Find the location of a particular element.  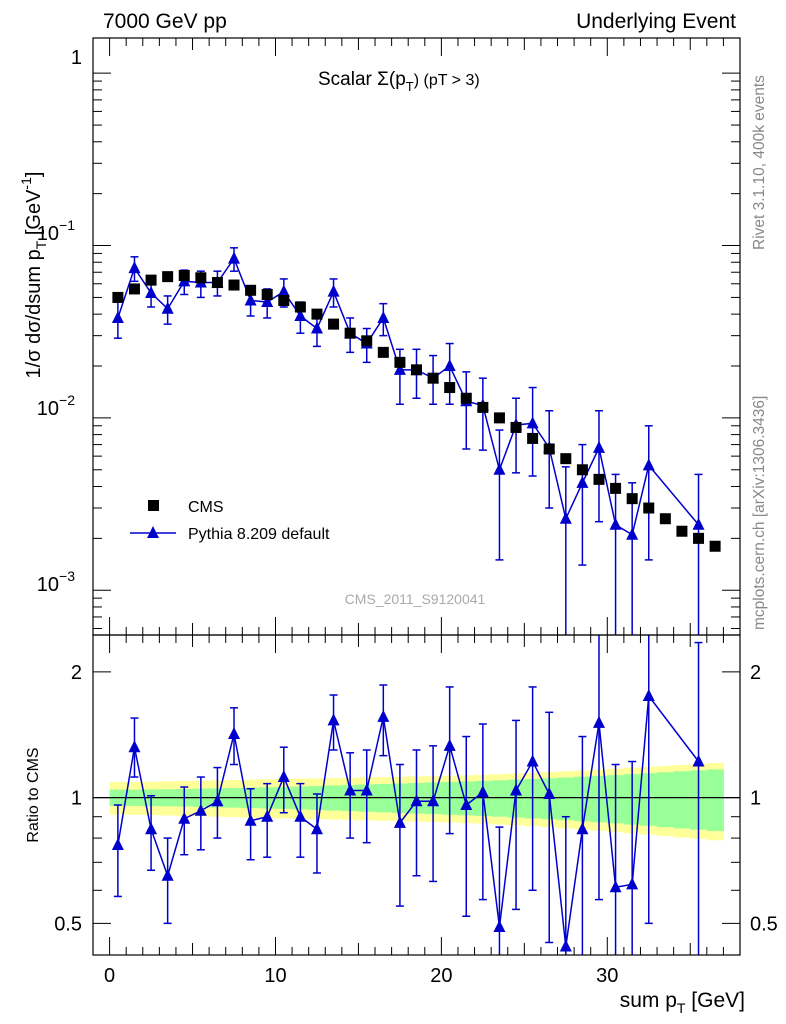

ratio-ytick-label-1-right: 1 is located at coordinates (755, 799).